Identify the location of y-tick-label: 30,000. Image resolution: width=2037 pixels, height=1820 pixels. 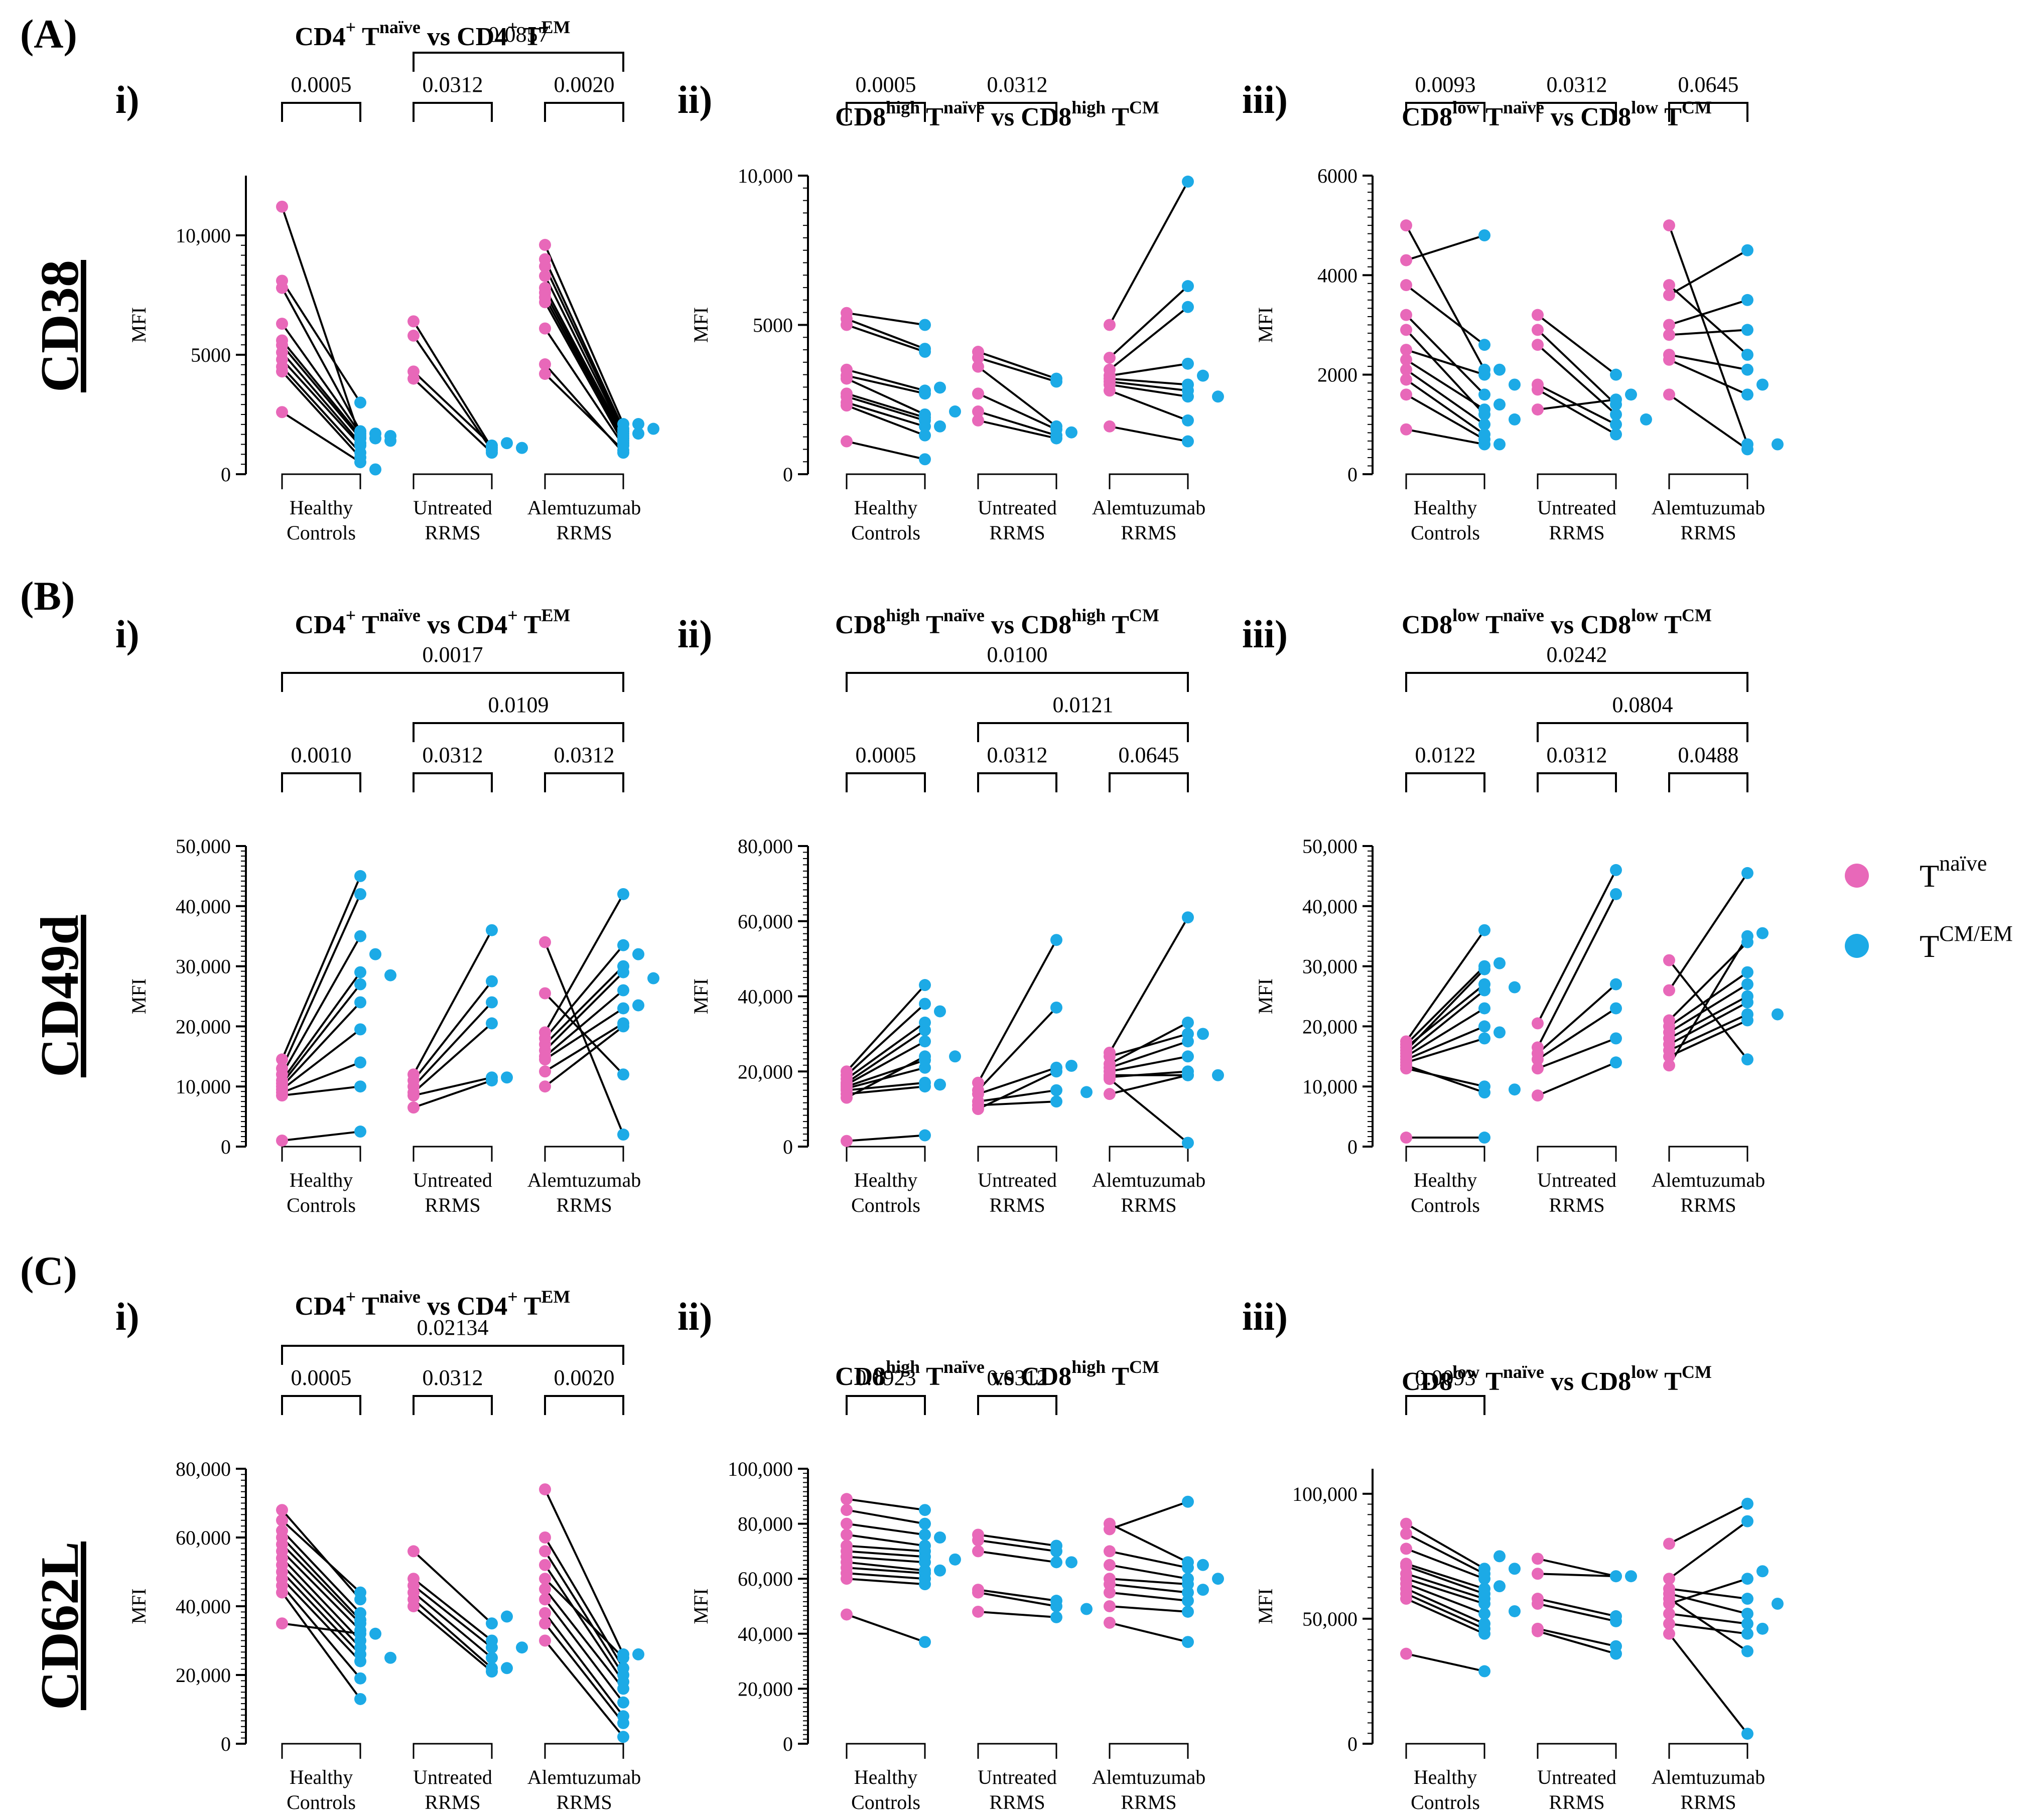
(203, 966).